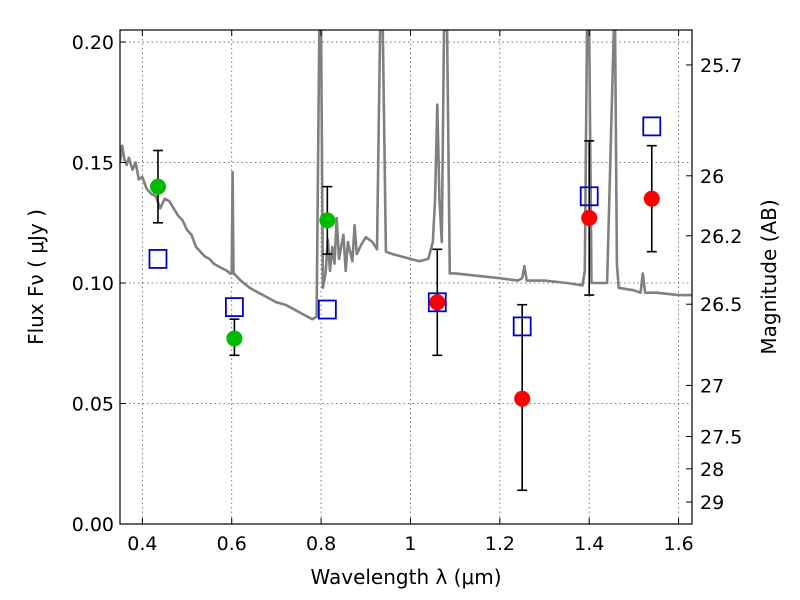 This screenshot has height=600, width=800. I want to click on x-tick-label: 1.4, so click(589, 544).